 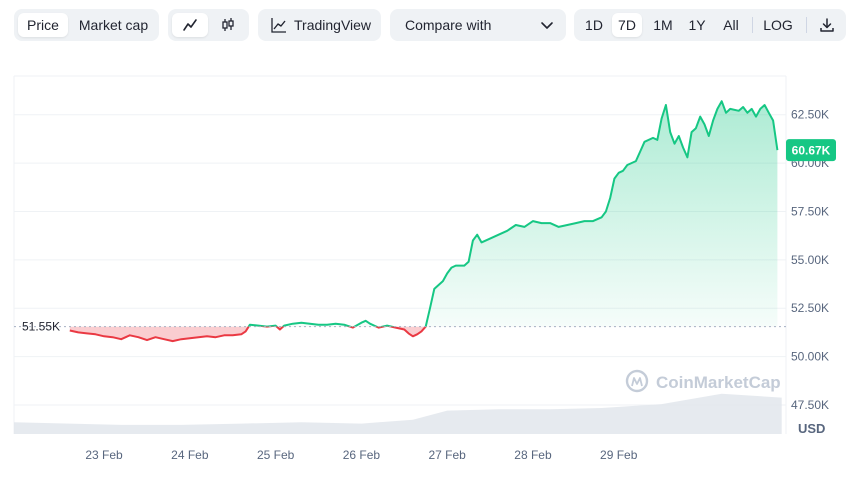 What do you see at coordinates (752, 25) in the screenshot?
I see `range-separator` at bounding box center [752, 25].